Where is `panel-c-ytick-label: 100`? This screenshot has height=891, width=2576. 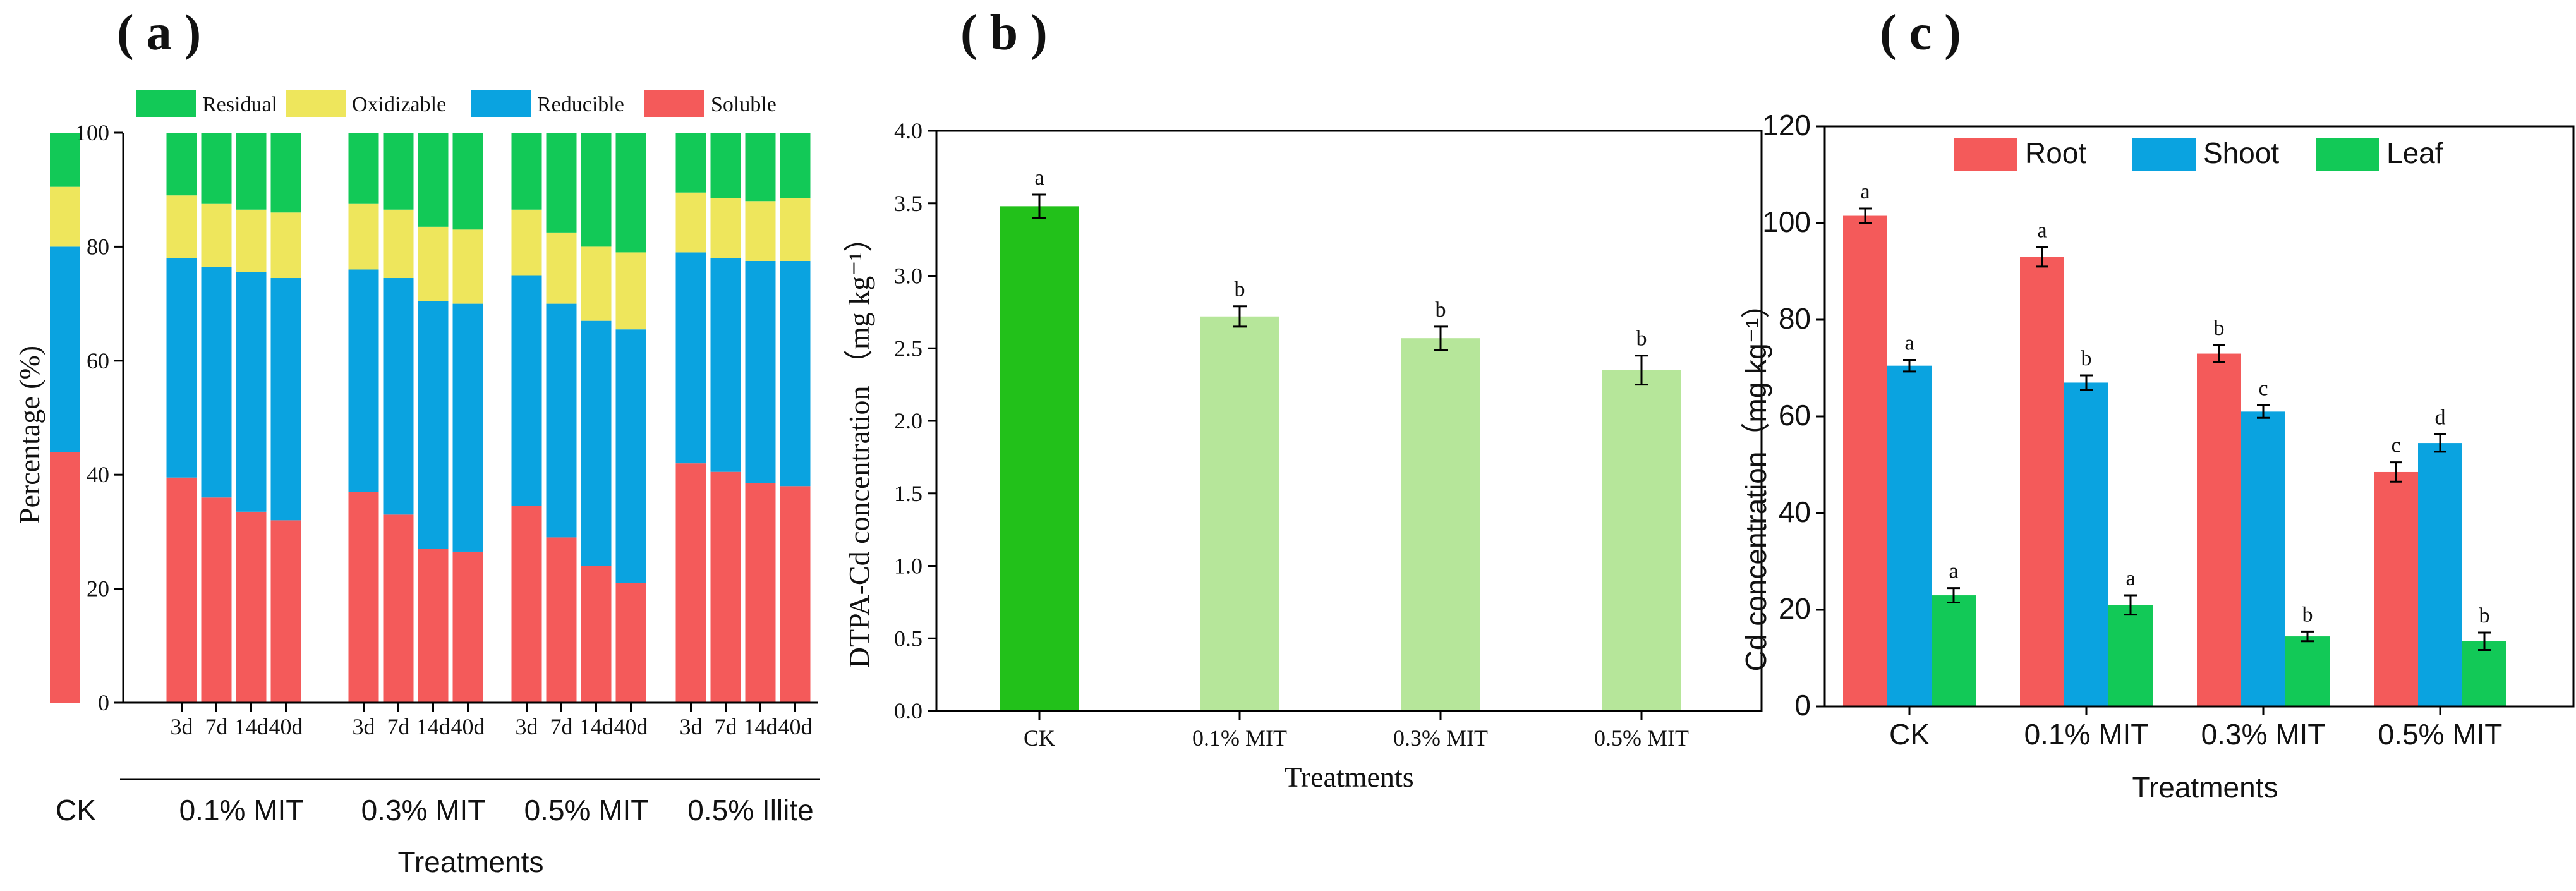 panel-c-ytick-label: 100 is located at coordinates (1786, 221).